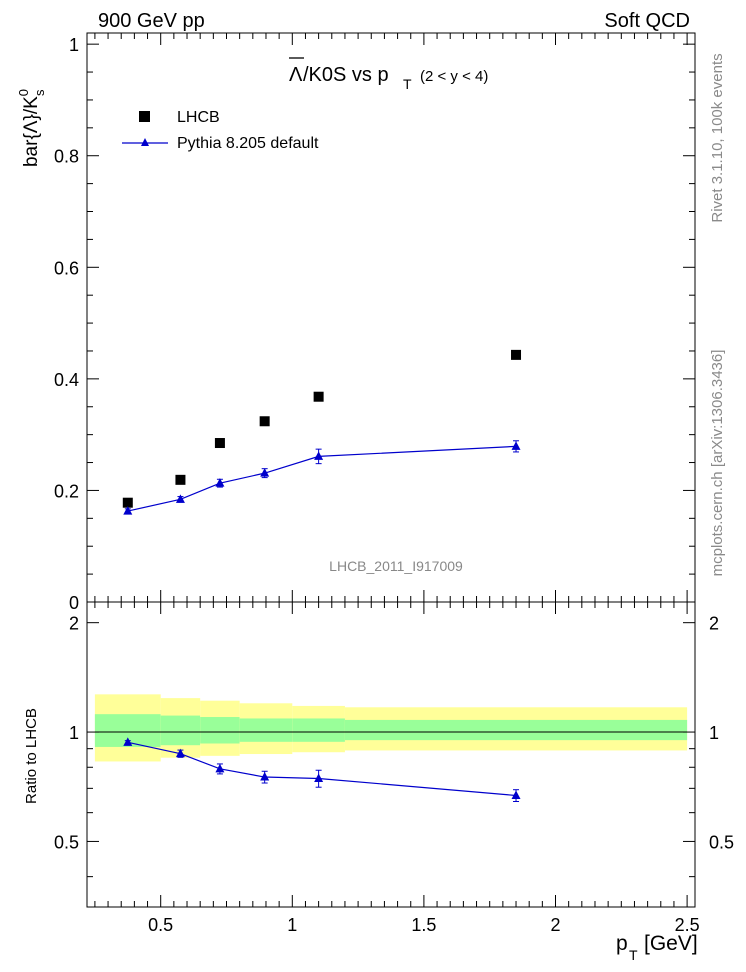 The height and width of the screenshot is (972, 746). Describe the element at coordinates (555, 925) in the screenshot. I see `x-tick-label: 2` at that location.